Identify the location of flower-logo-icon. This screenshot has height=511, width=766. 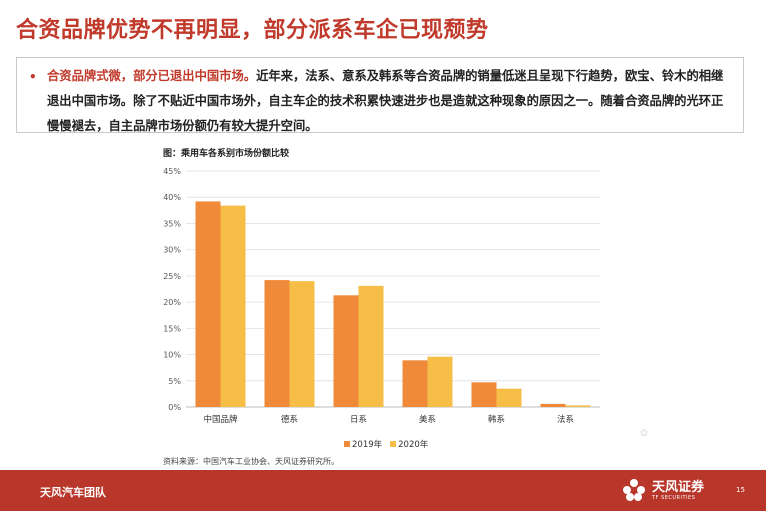
(634, 490).